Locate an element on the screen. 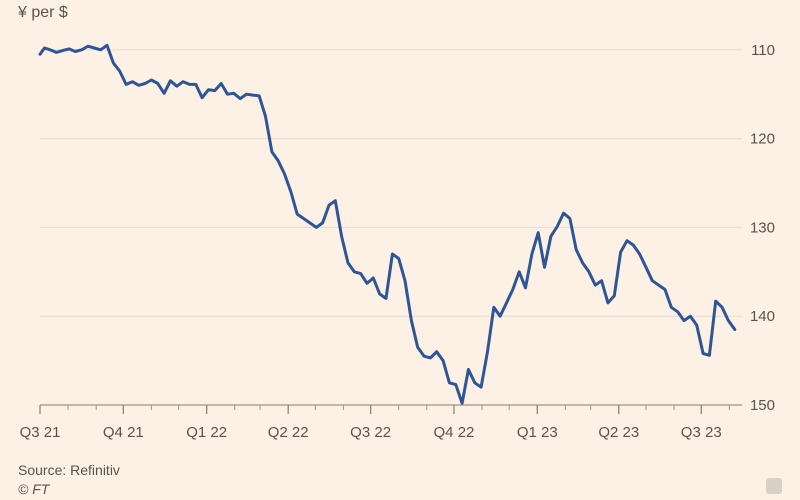  y-tick-label: 120 is located at coordinates (762, 139).